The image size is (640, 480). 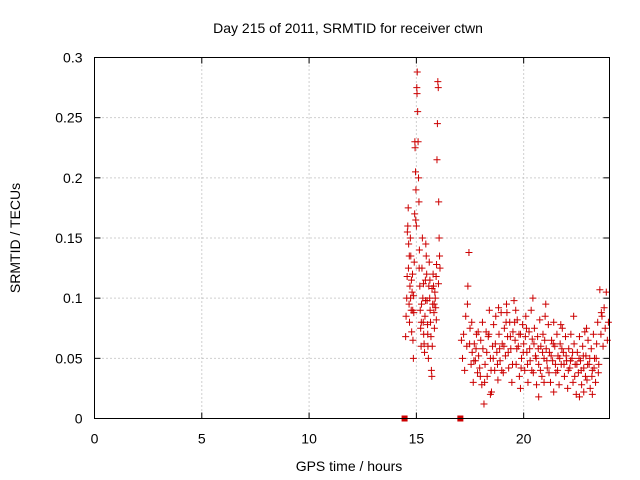 I want to click on y-tick-label: 0.3, so click(x=73, y=58).